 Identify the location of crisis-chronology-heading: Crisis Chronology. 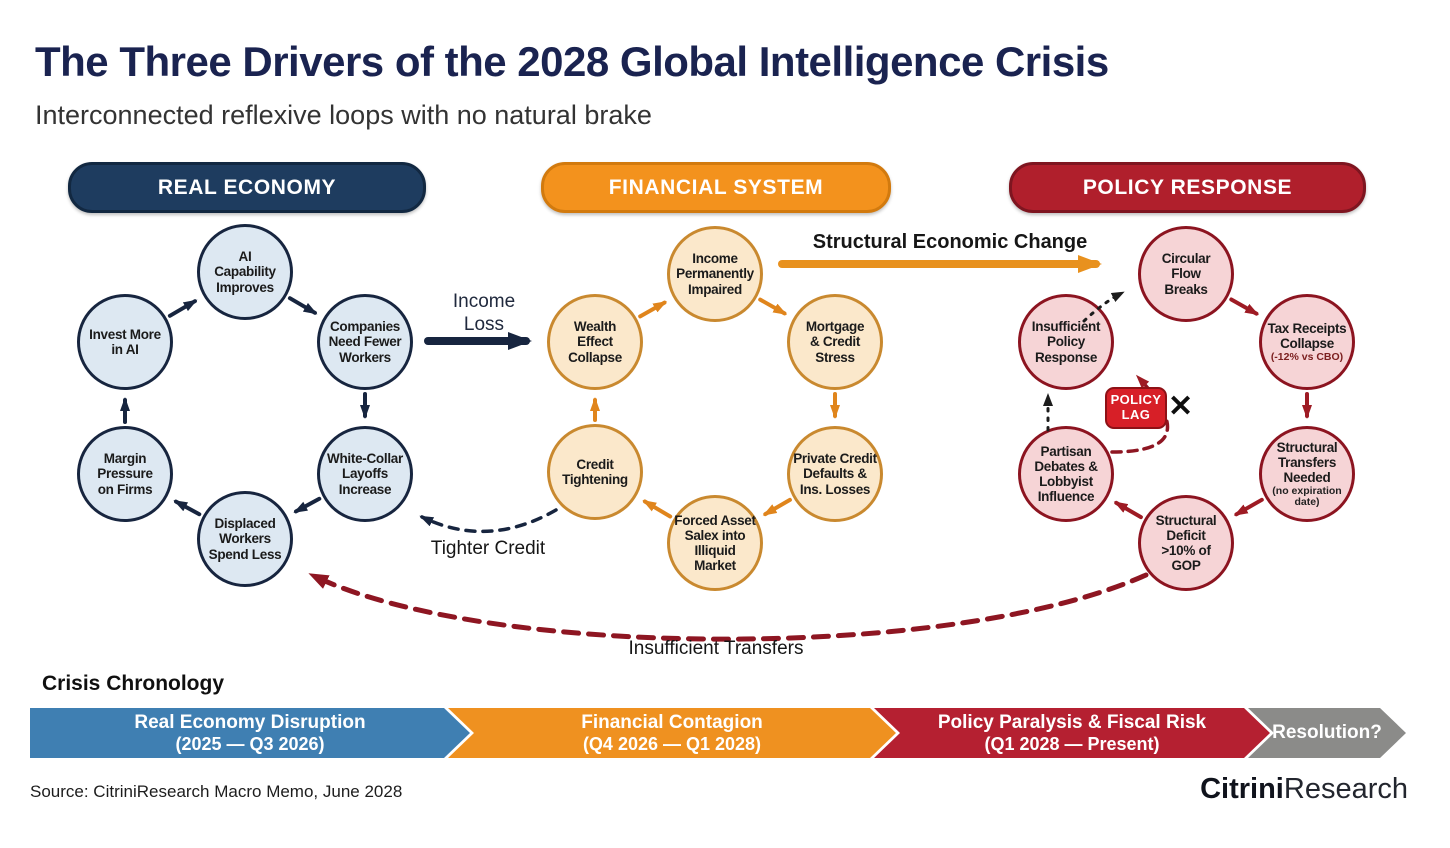
(133, 683).